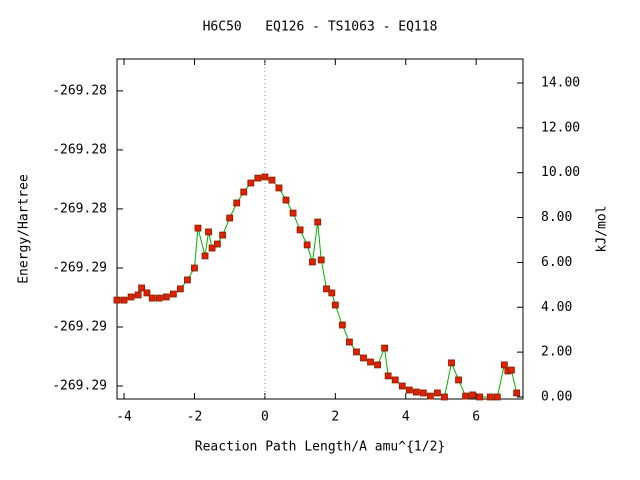 The height and width of the screenshot is (480, 640). I want to click on y-axis-label: Energy/Hartree, so click(24, 229).